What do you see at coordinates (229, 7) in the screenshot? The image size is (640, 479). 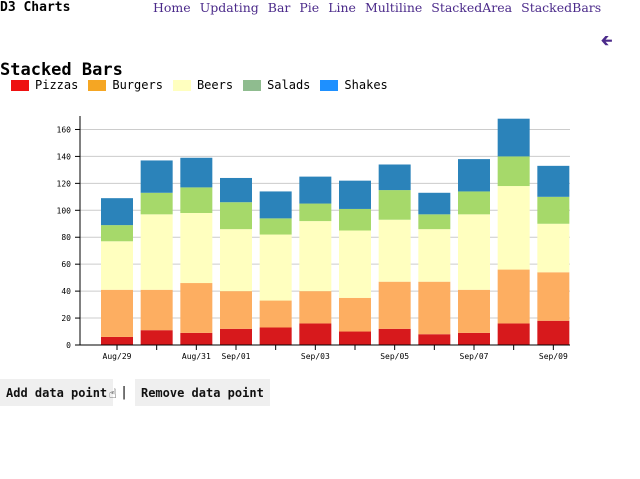 I see `nav-link-updating: Updating` at bounding box center [229, 7].